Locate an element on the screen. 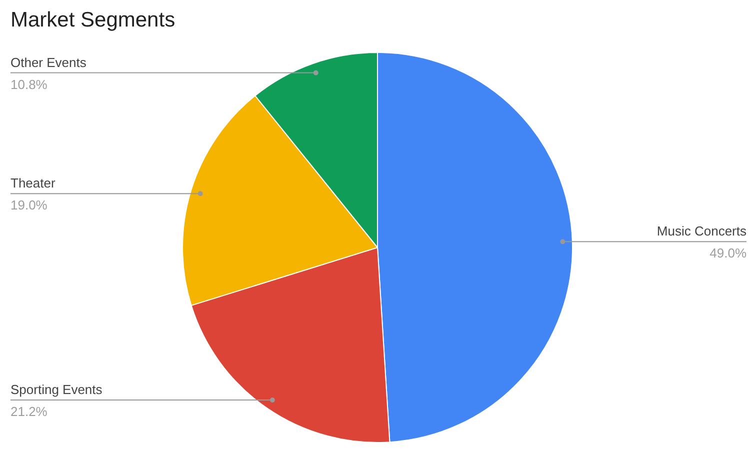  slice-label: Other Events is located at coordinates (48, 62).